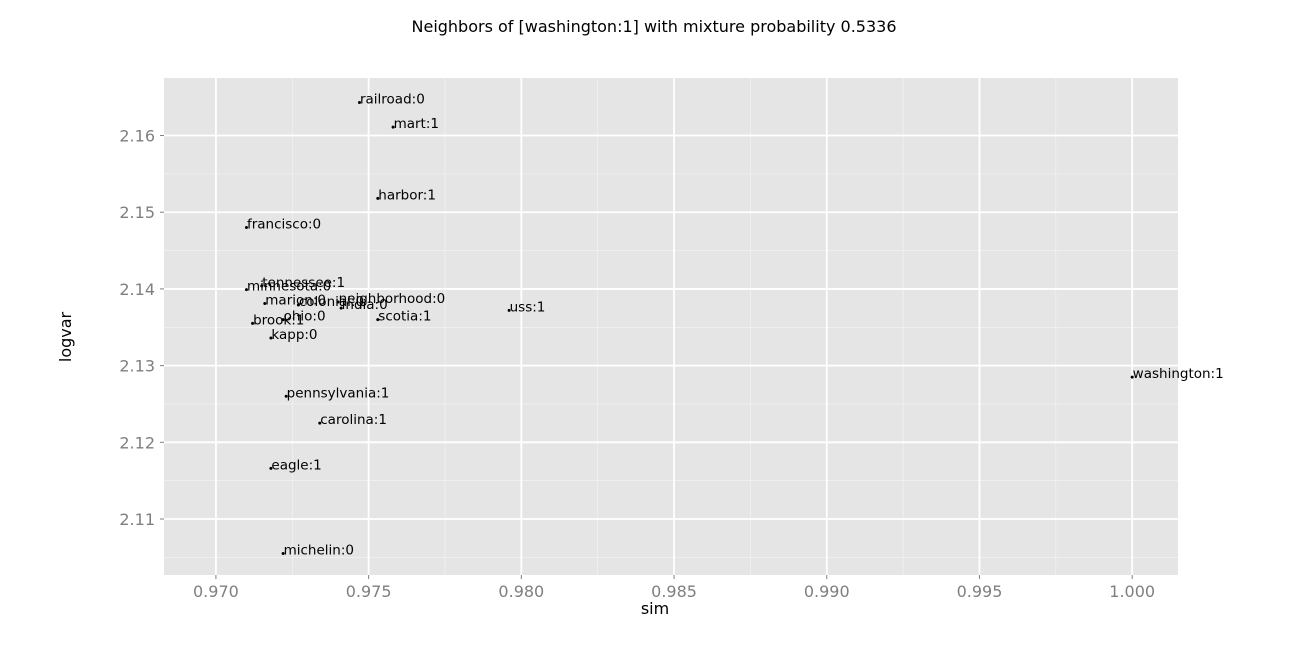  What do you see at coordinates (416, 124) in the screenshot?
I see `point-label: mart:1` at bounding box center [416, 124].